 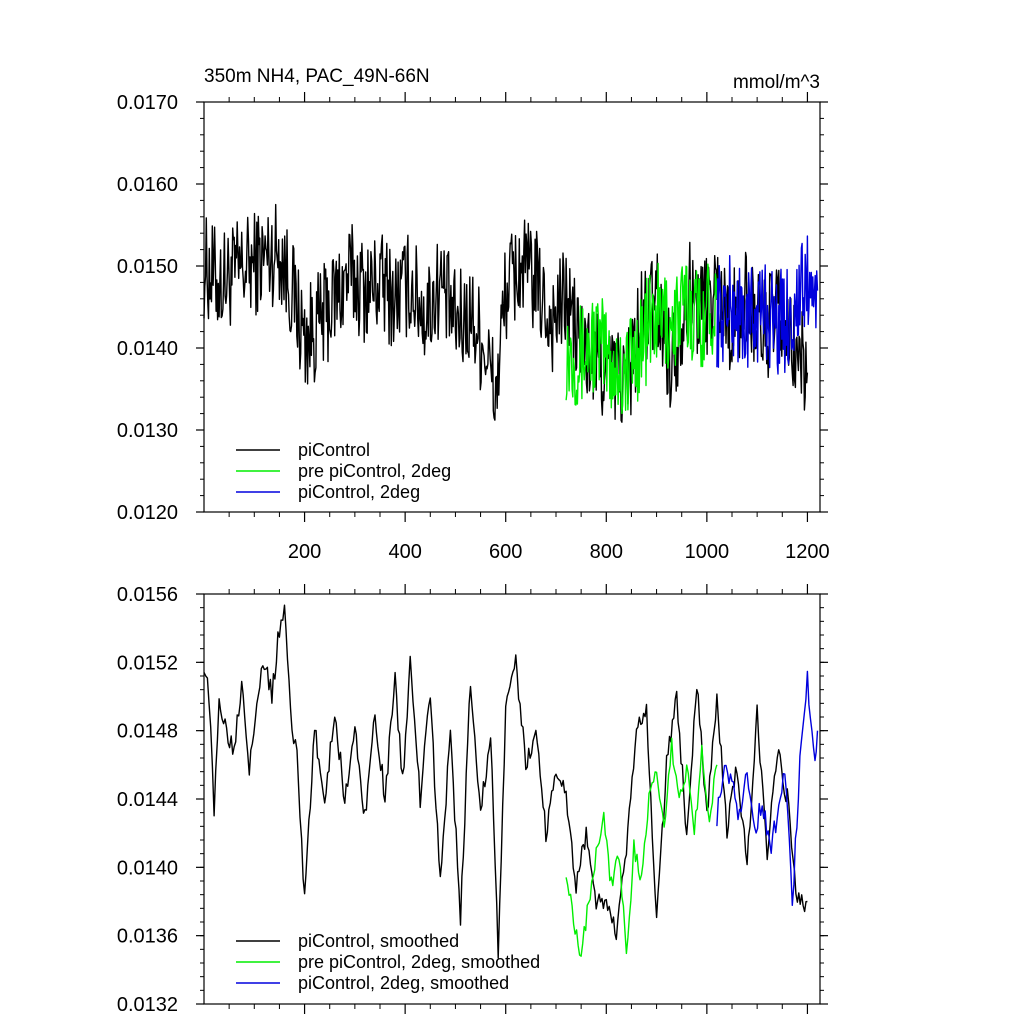 What do you see at coordinates (147, 800) in the screenshot?
I see `y-tick-label: 0.0144` at bounding box center [147, 800].